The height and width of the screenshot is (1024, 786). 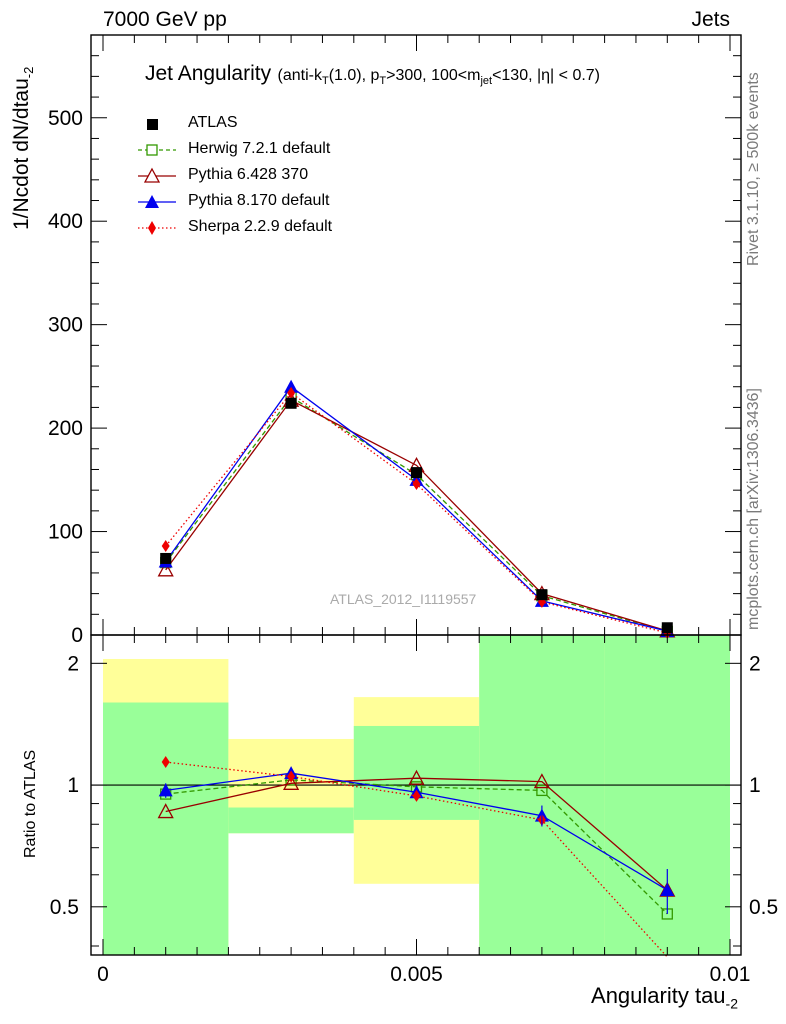 What do you see at coordinates (354, 75) in the screenshot?
I see `title-sub-part: (1.0), p` at bounding box center [354, 75].